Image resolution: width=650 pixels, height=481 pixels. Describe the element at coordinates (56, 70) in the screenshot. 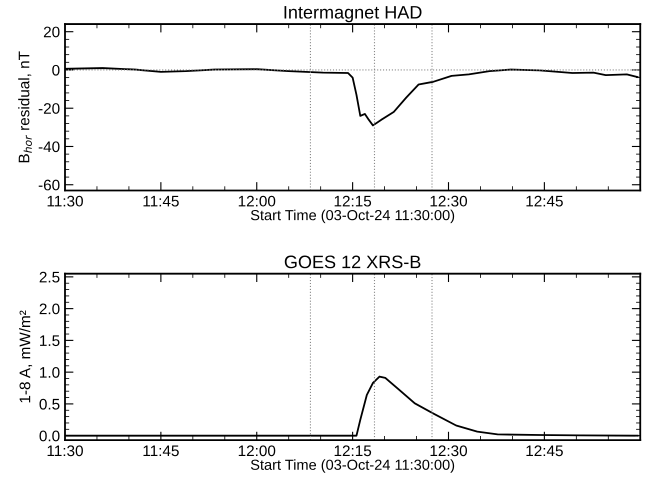

I see `y-tick-label: 0` at that location.